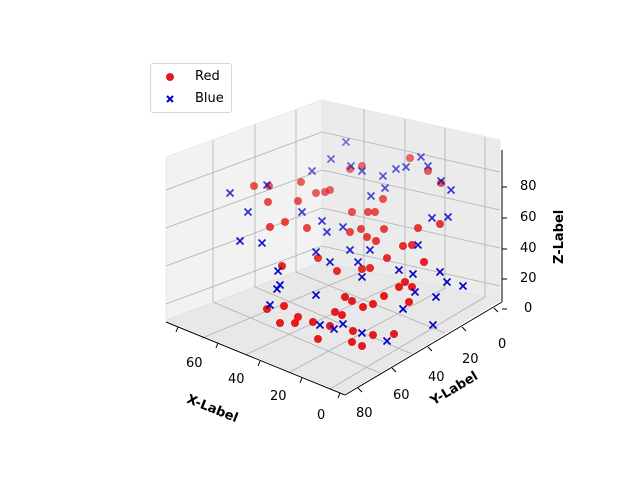  I want to click on z-tick-label: 60, so click(528, 217).